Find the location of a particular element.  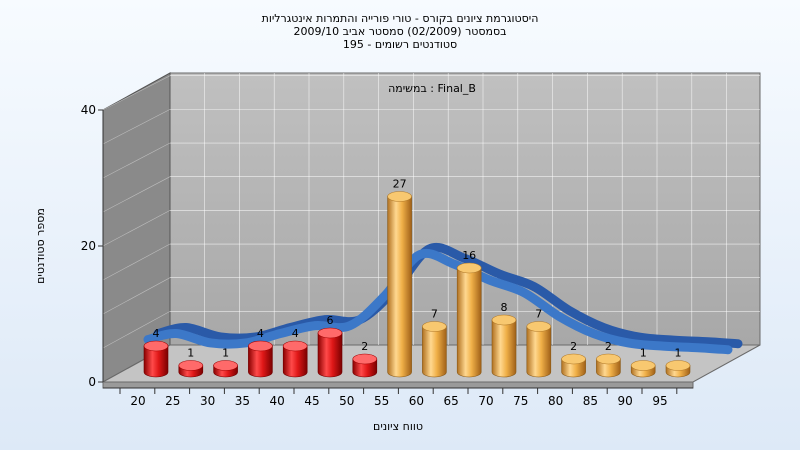

x-tick-label: 40 is located at coordinates (277, 401).